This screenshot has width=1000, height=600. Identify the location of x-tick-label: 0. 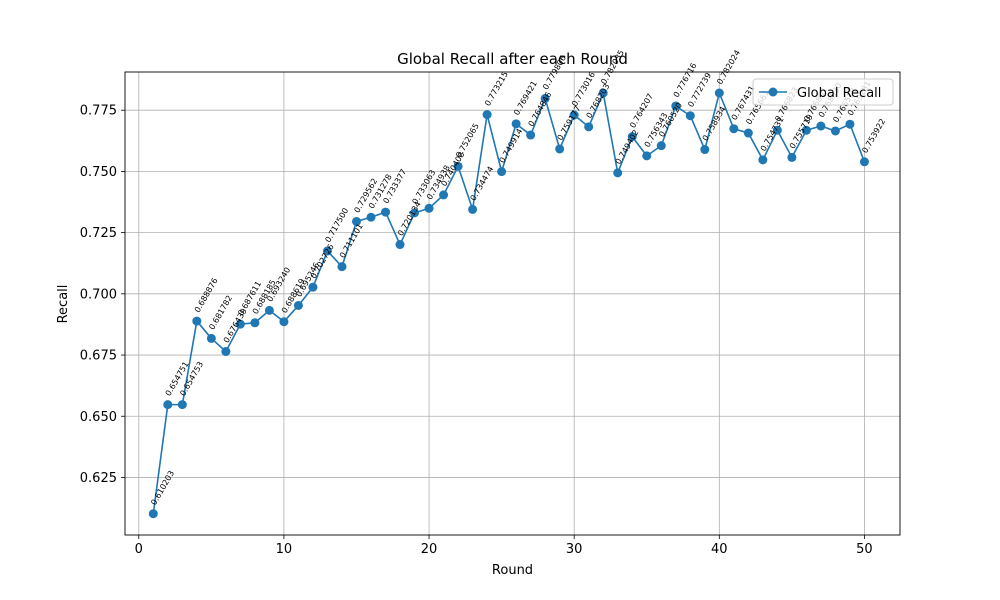
(139, 549).